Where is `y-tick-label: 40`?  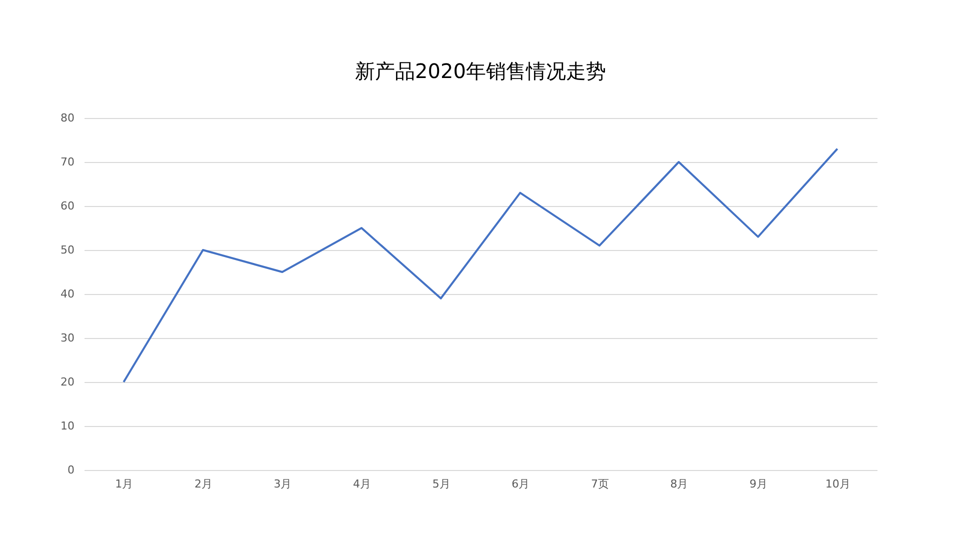
y-tick-label: 40 is located at coordinates (67, 294).